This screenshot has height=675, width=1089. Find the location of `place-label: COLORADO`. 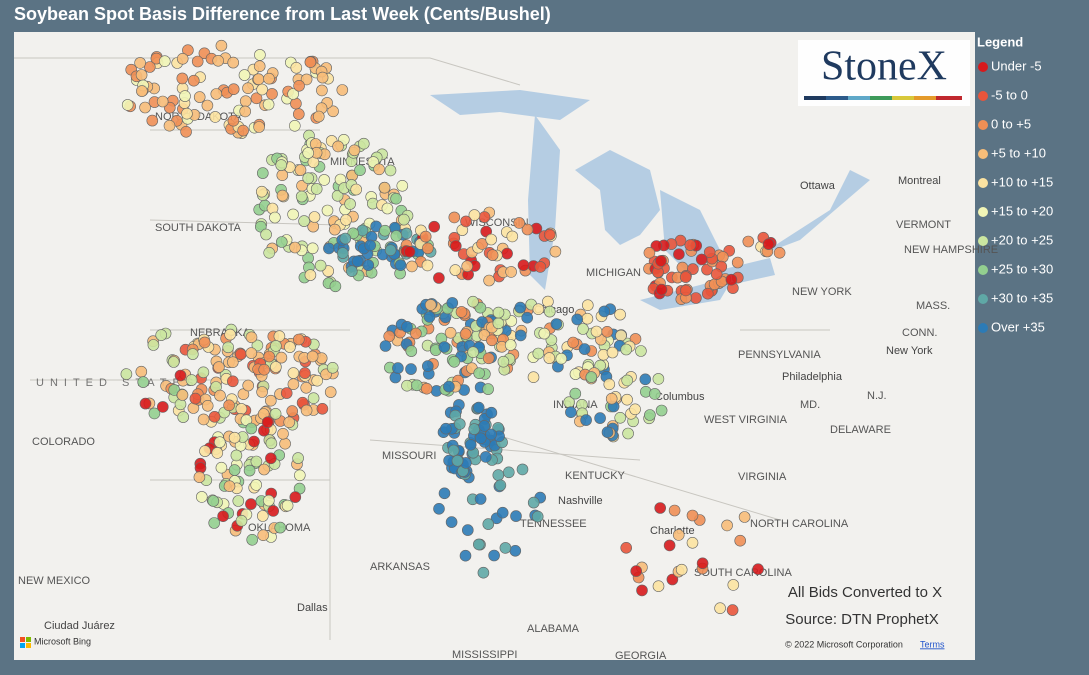

place-label: COLORADO is located at coordinates (63, 442).